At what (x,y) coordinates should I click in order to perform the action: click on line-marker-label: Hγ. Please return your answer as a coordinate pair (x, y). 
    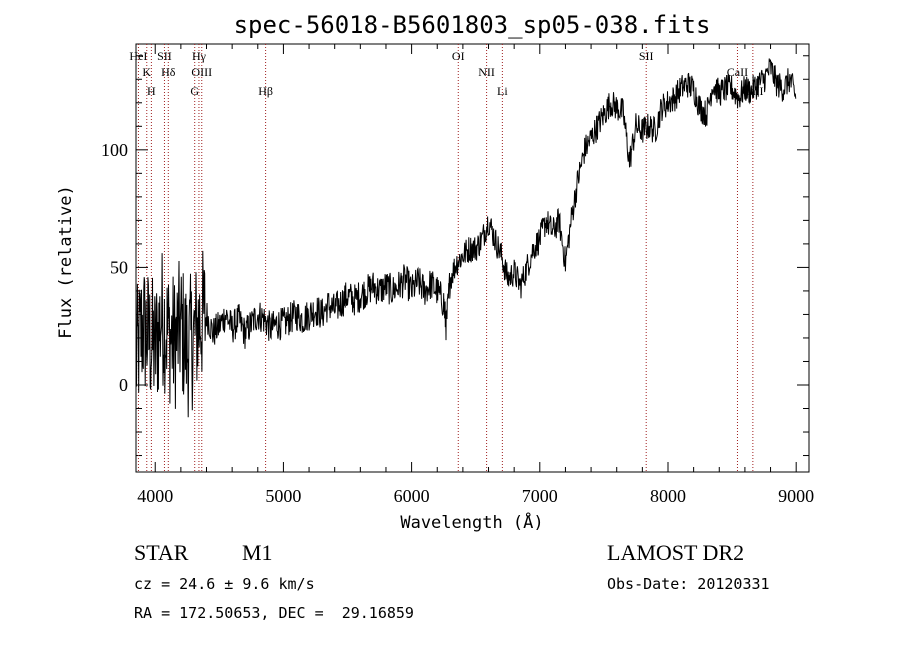
    Looking at the image, I should click on (199, 56).